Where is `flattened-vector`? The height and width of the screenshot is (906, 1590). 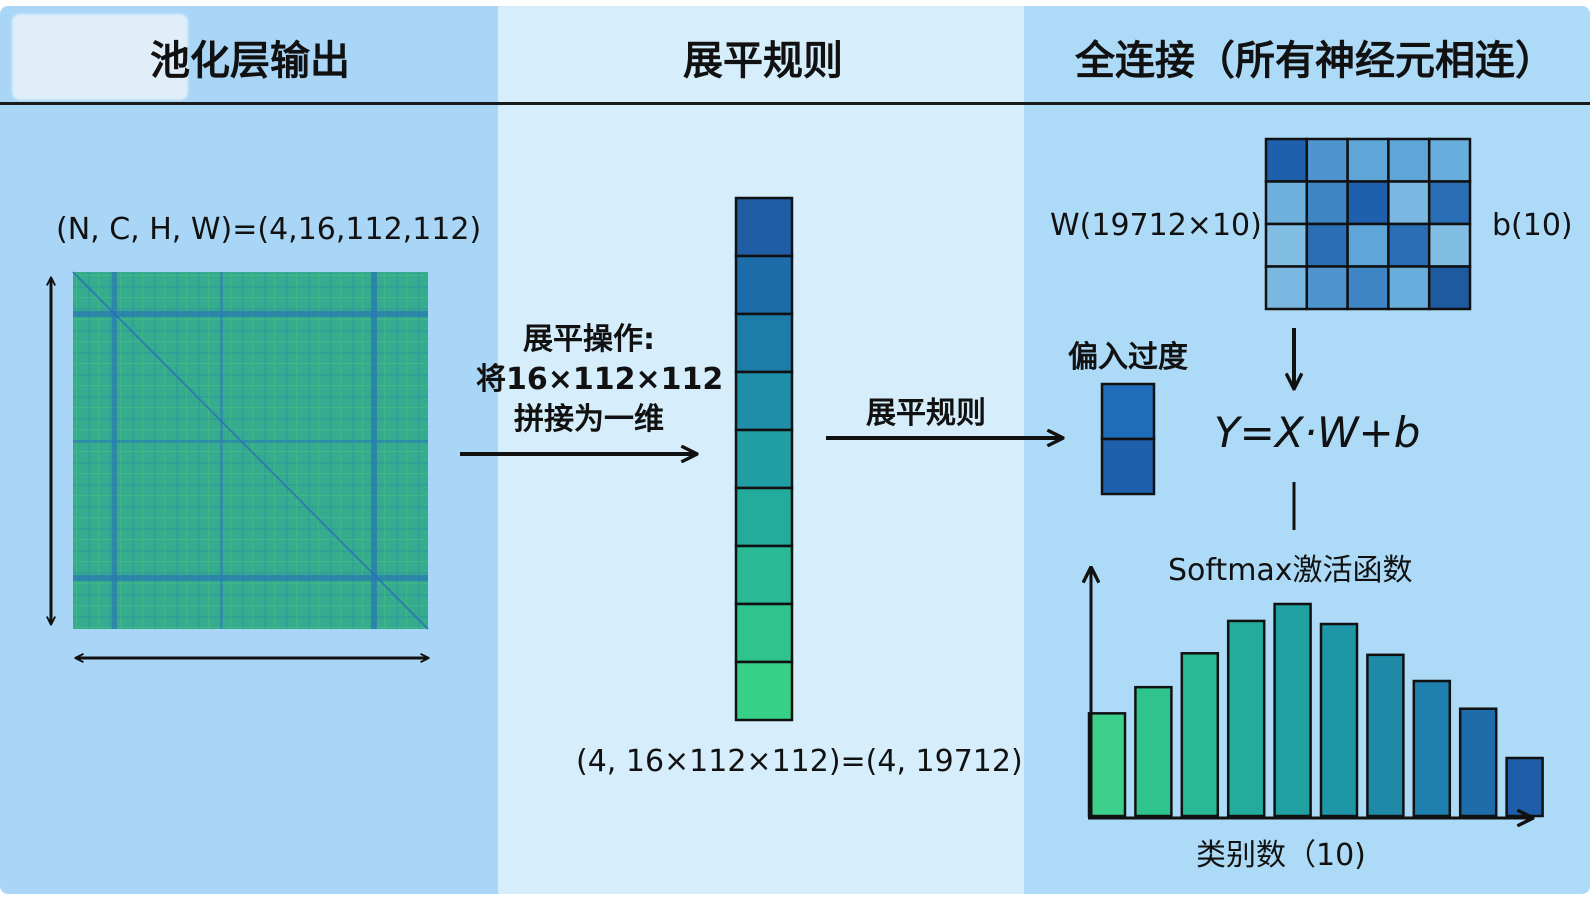
flattened-vector is located at coordinates (764, 459).